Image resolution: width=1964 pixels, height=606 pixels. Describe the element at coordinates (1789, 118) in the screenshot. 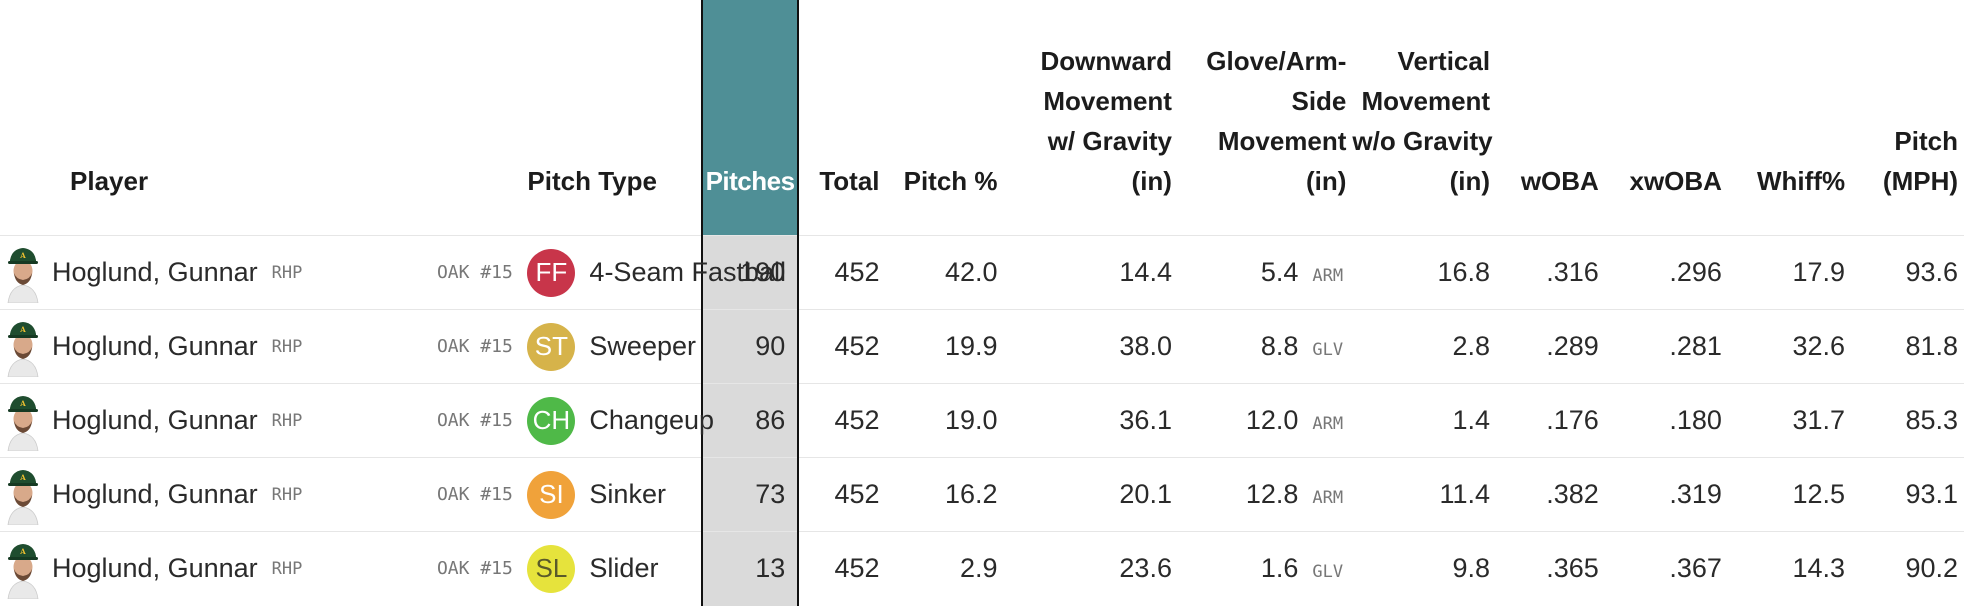

I see `header-whiff: Whiff%` at that location.